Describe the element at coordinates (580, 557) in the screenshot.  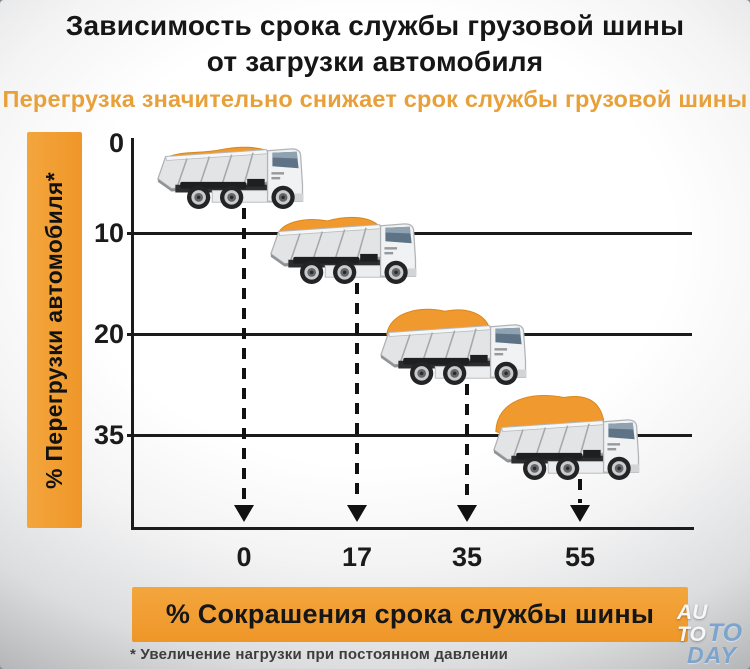
I see `x-tick-label-55: 55` at that location.